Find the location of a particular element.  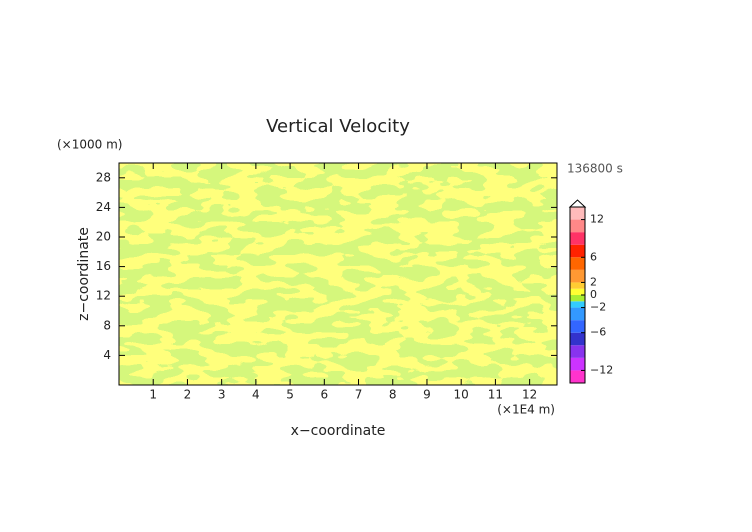

colorbar-tick-label: 2 is located at coordinates (593, 281).